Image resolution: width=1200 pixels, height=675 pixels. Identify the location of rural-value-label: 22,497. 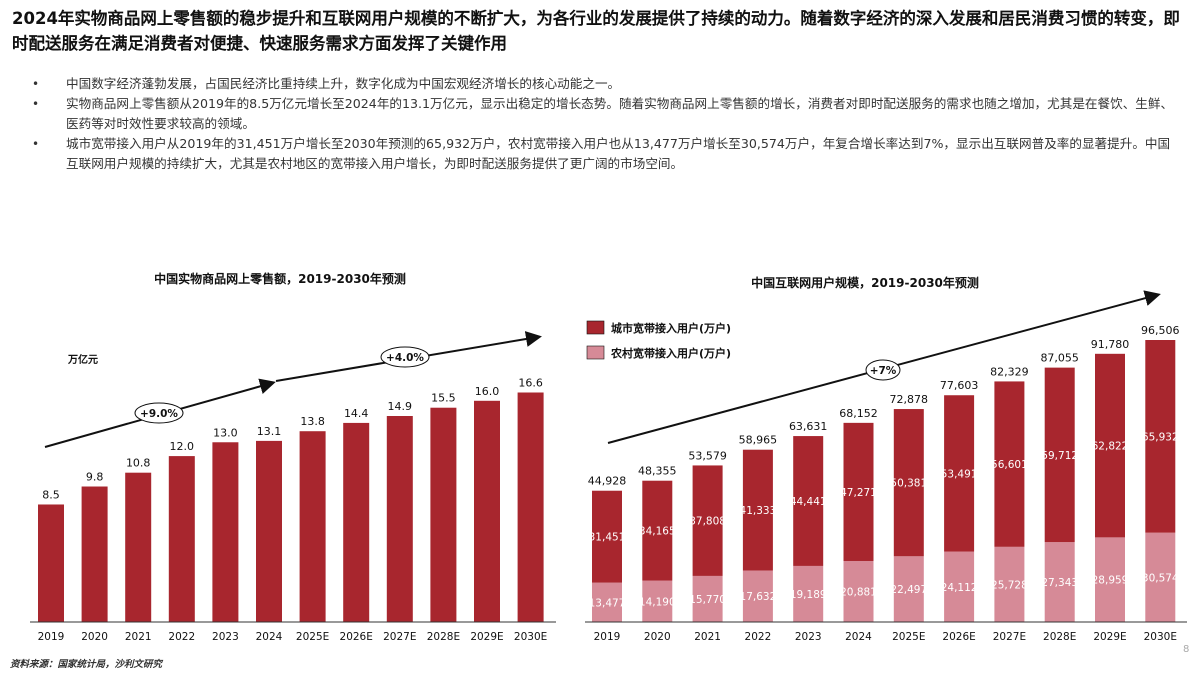
(908, 590).